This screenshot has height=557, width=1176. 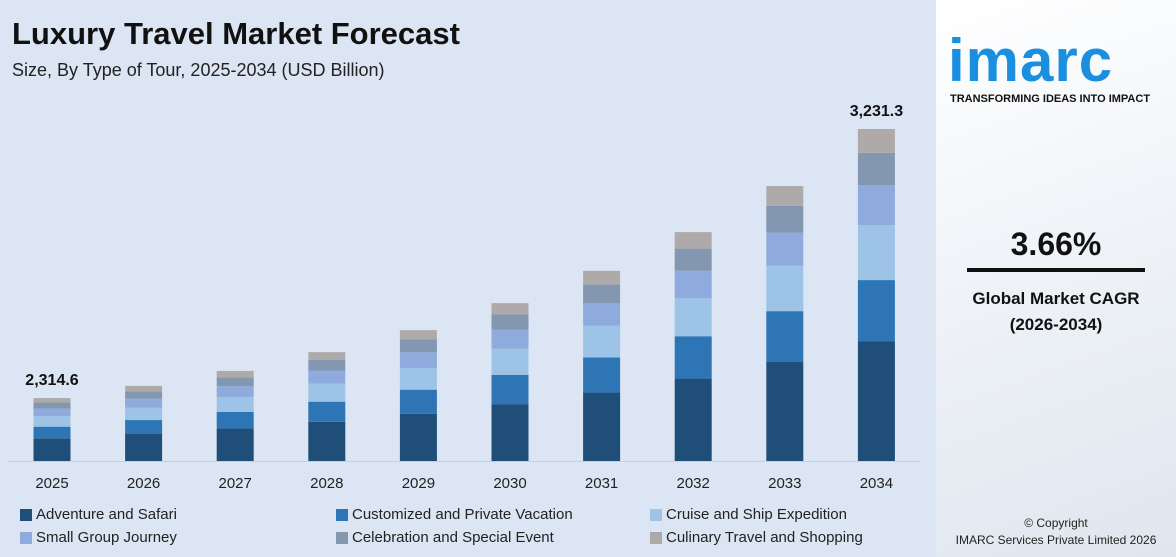 I want to click on legend-item: Culinary Travel and Shopping, so click(x=756, y=537).